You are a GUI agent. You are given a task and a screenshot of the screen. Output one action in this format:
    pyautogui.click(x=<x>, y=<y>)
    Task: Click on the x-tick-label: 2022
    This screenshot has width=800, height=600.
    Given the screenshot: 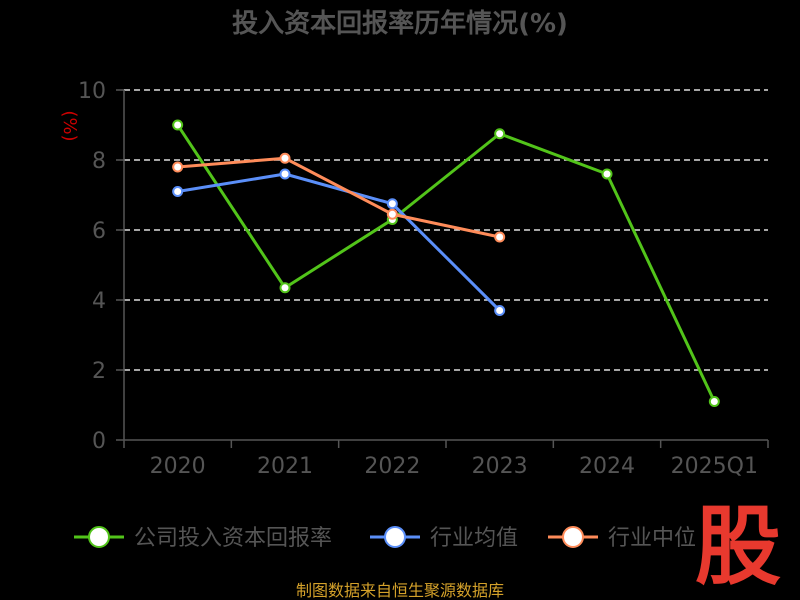 What is the action you would take?
    pyautogui.click(x=392, y=466)
    